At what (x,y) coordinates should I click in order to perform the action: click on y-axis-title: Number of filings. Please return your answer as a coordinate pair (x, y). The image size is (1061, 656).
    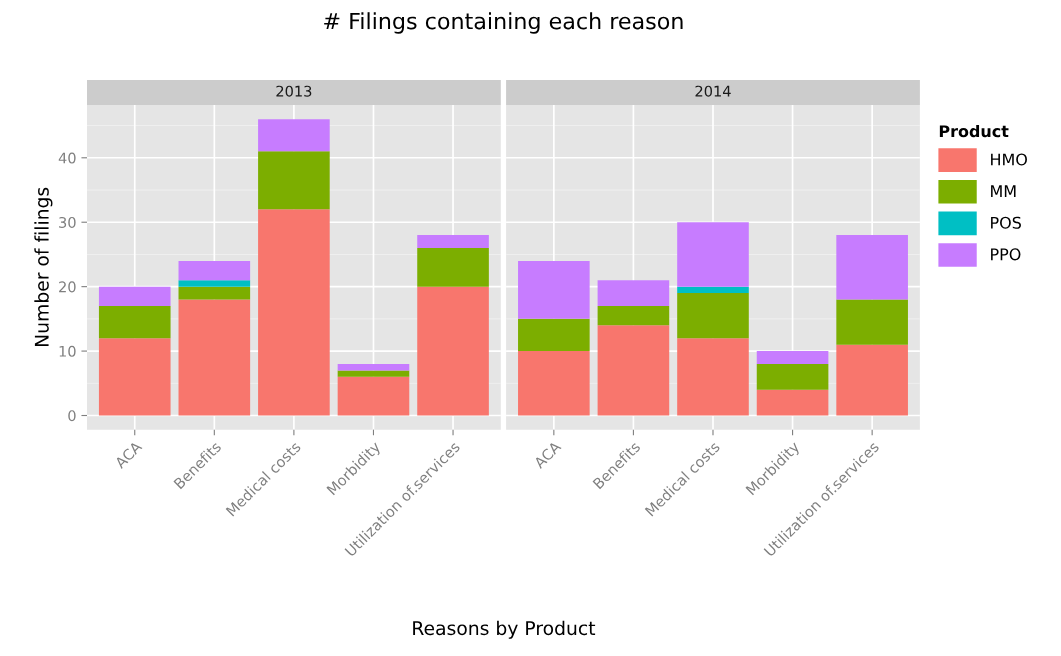
    Looking at the image, I should click on (43, 267).